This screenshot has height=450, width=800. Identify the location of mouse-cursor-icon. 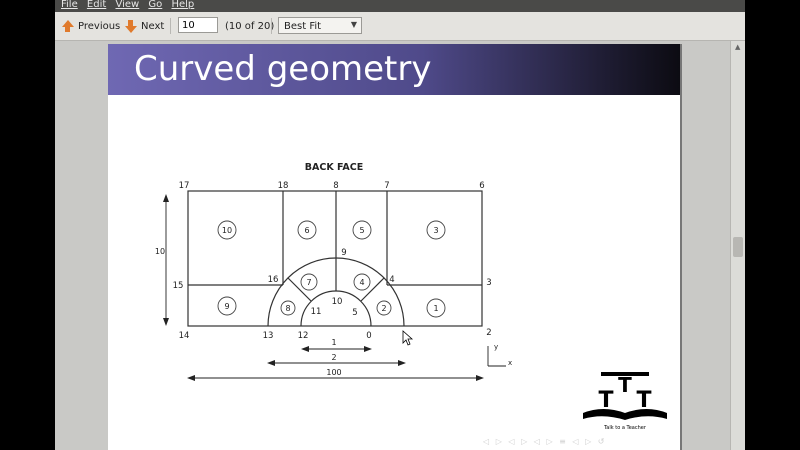
(408, 338).